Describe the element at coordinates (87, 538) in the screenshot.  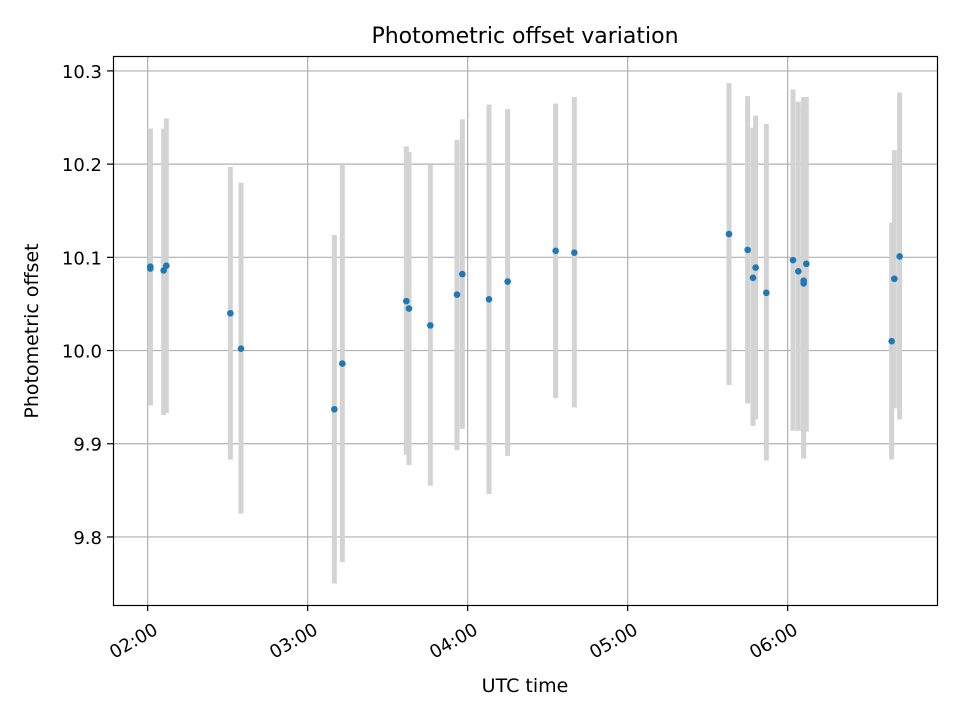
I see `y-tick-label: 9.8` at that location.